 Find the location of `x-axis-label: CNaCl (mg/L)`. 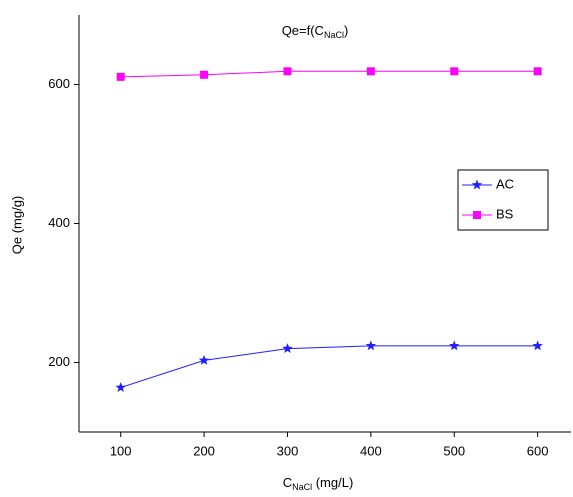

x-axis-label: CNaCl (mg/L) is located at coordinates (318, 483).